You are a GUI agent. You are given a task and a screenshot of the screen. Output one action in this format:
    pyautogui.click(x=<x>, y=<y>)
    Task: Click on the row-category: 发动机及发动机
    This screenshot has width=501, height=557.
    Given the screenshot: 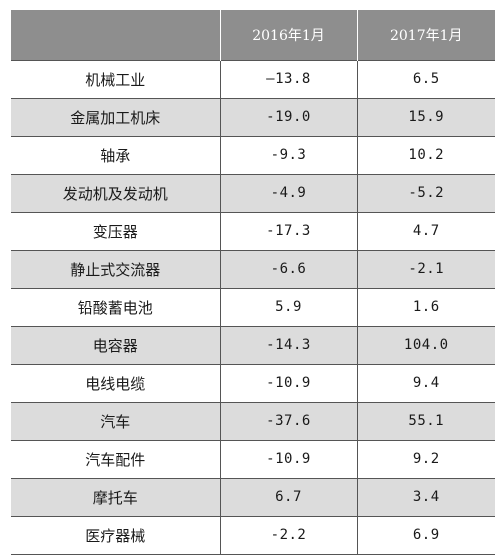 What is the action you would take?
    pyautogui.click(x=115, y=193)
    